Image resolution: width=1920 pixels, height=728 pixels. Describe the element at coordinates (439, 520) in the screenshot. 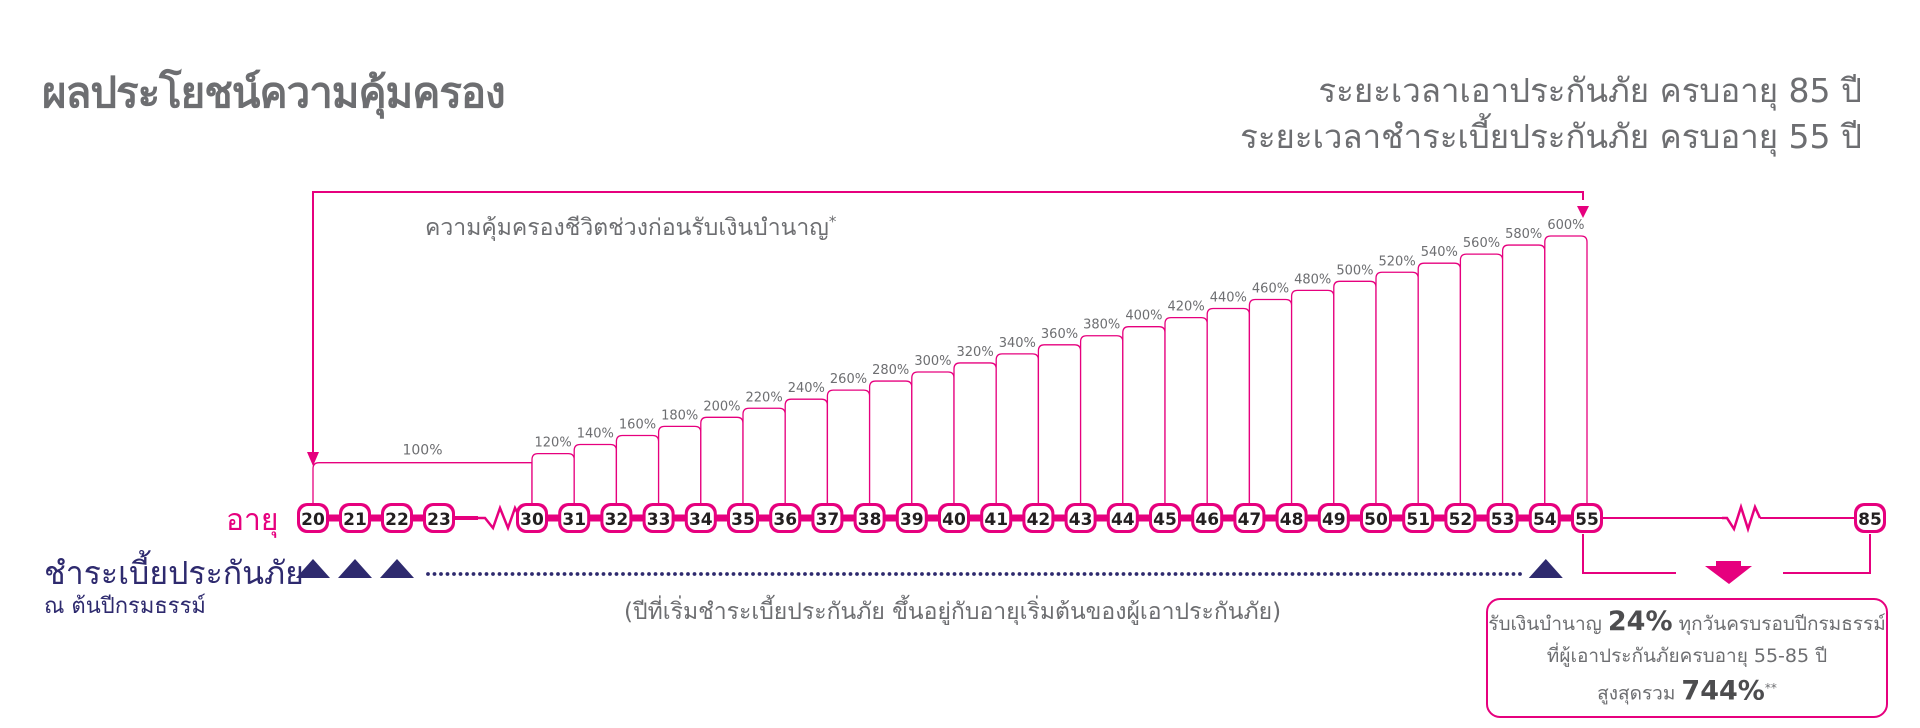

I see `age-node-label: 23` at that location.